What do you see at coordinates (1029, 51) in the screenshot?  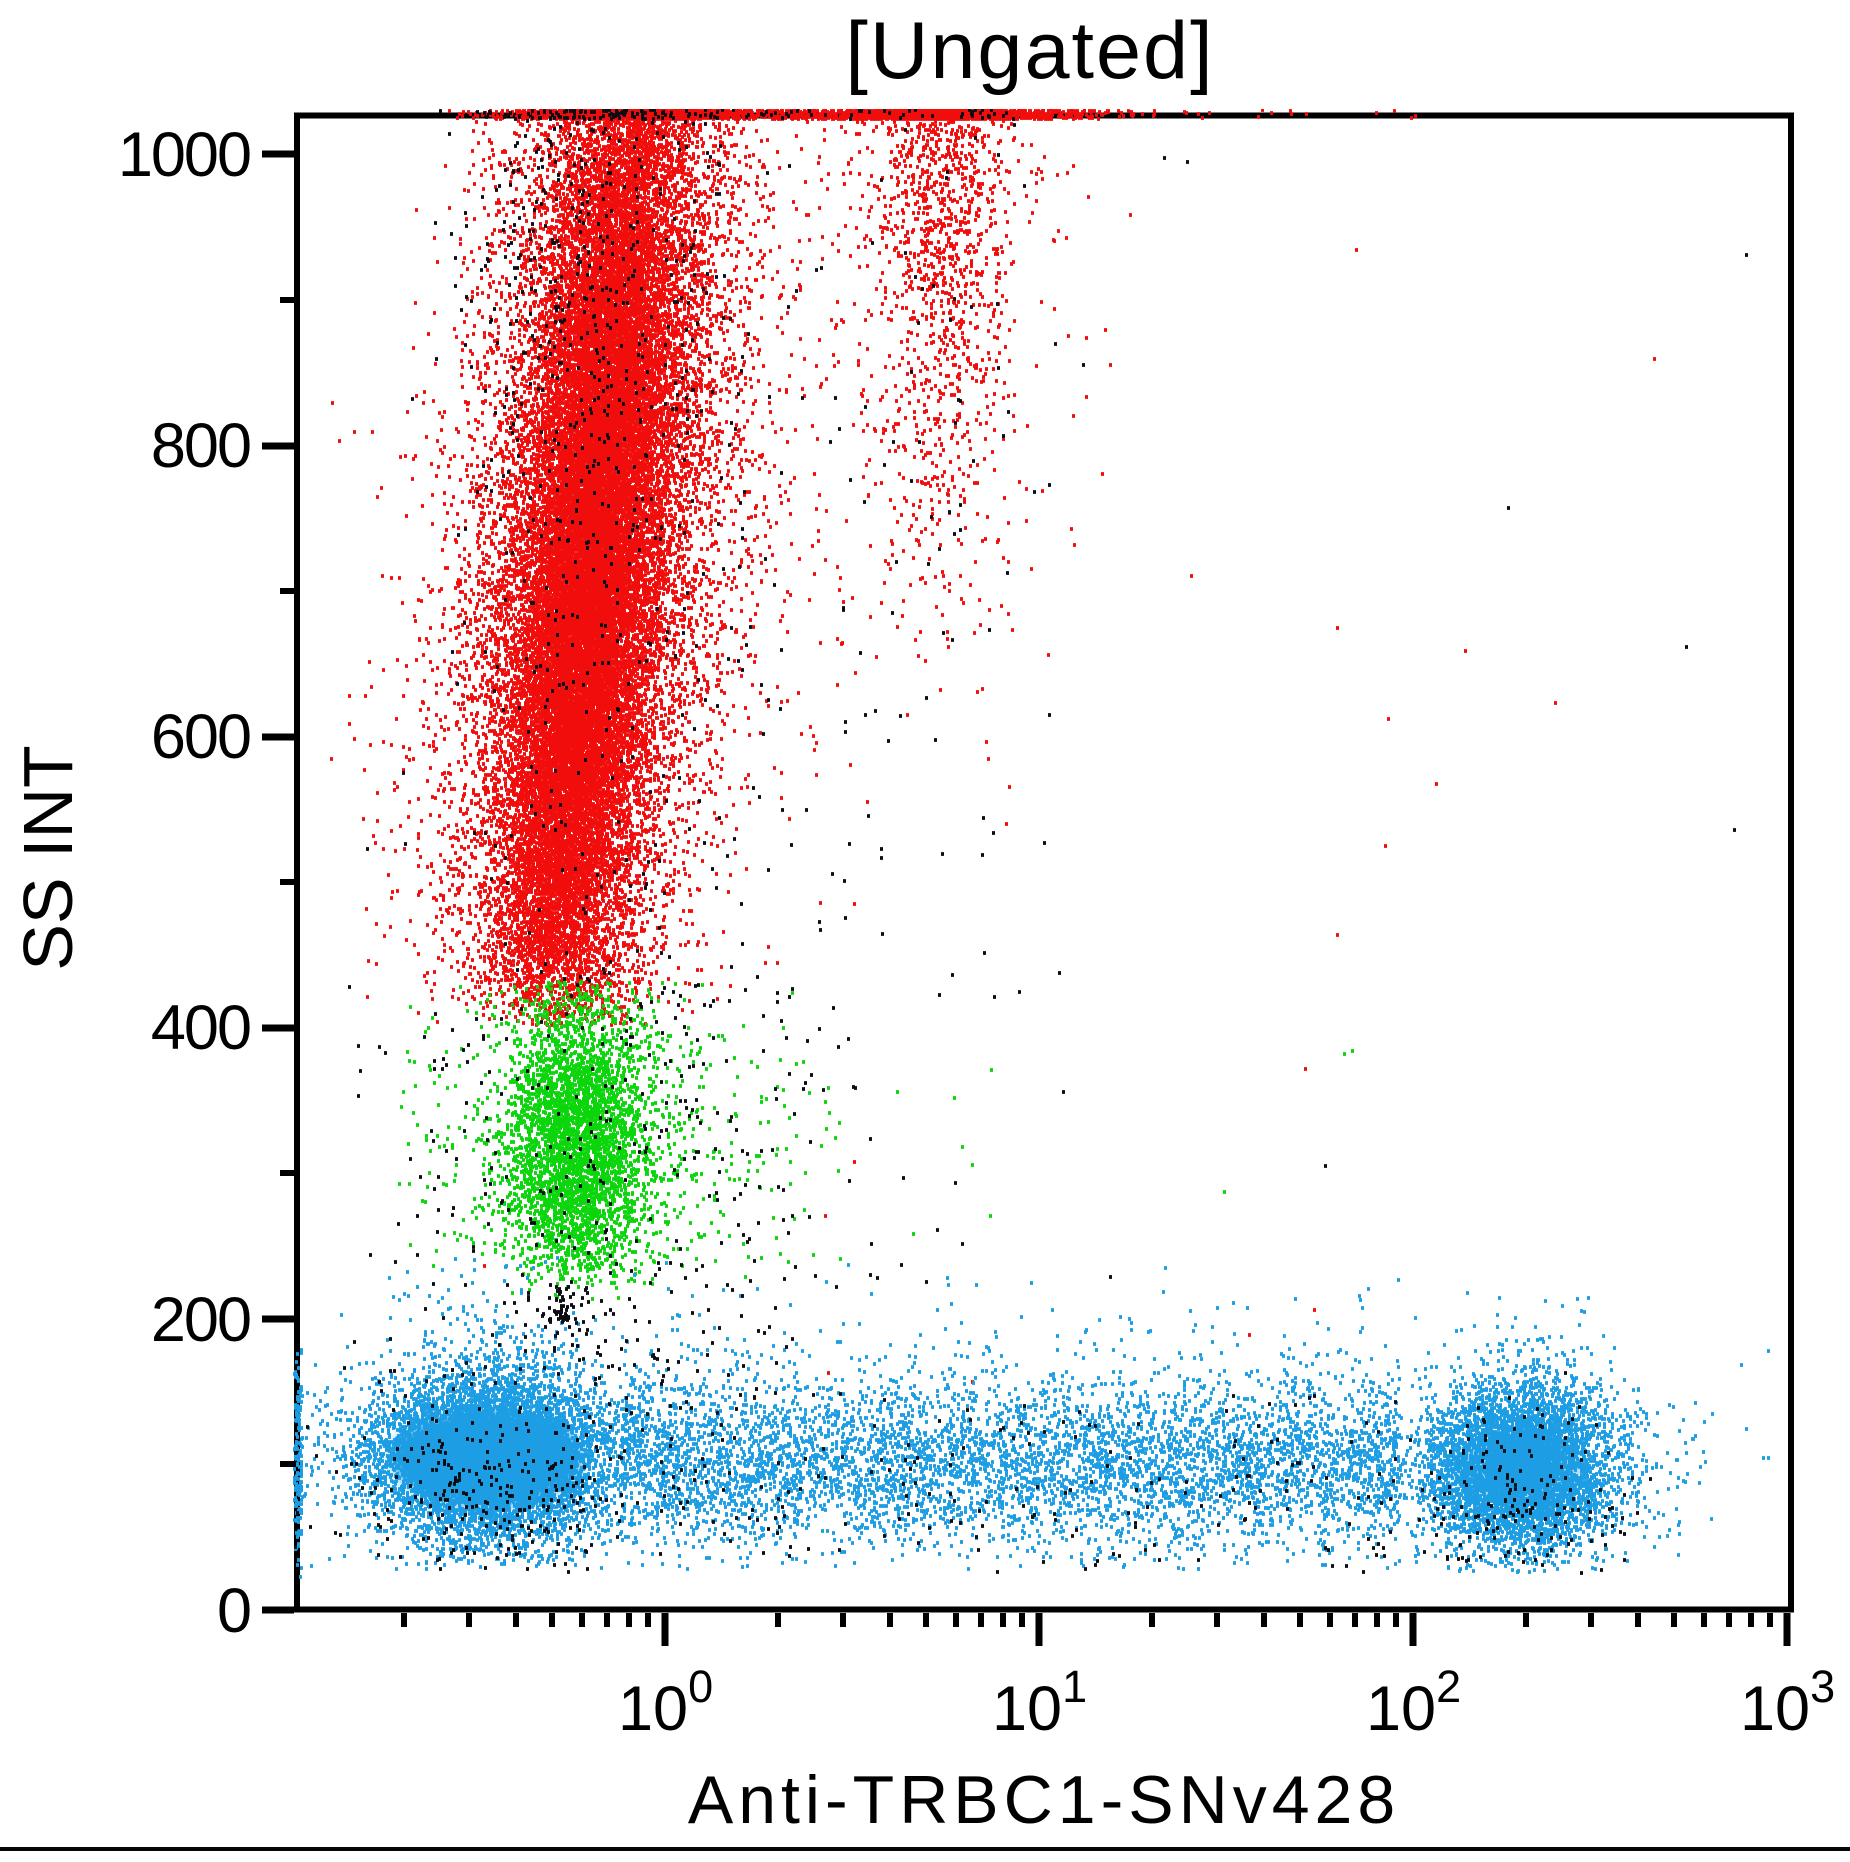 I see `svg-text: [Ungated]` at bounding box center [1029, 51].